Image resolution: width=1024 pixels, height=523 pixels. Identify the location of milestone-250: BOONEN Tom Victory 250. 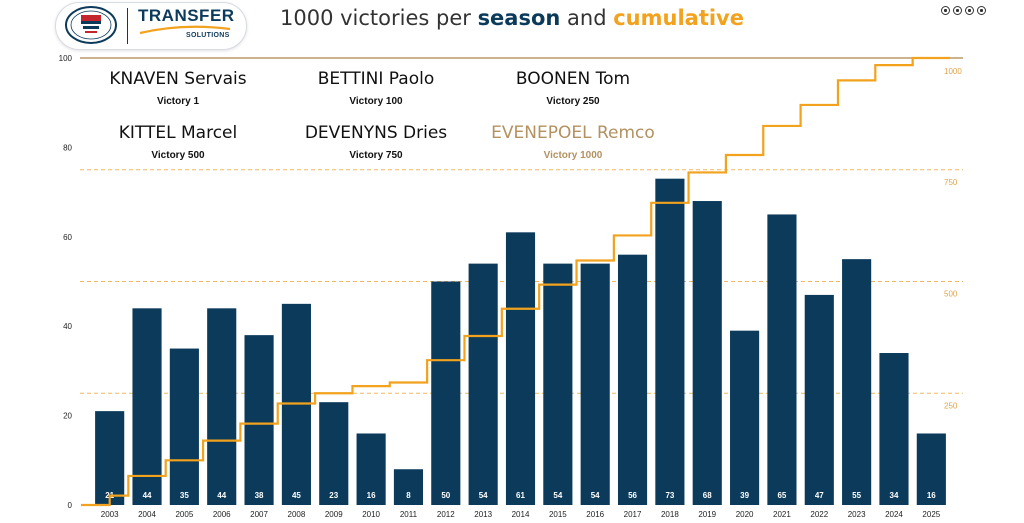
(573, 88).